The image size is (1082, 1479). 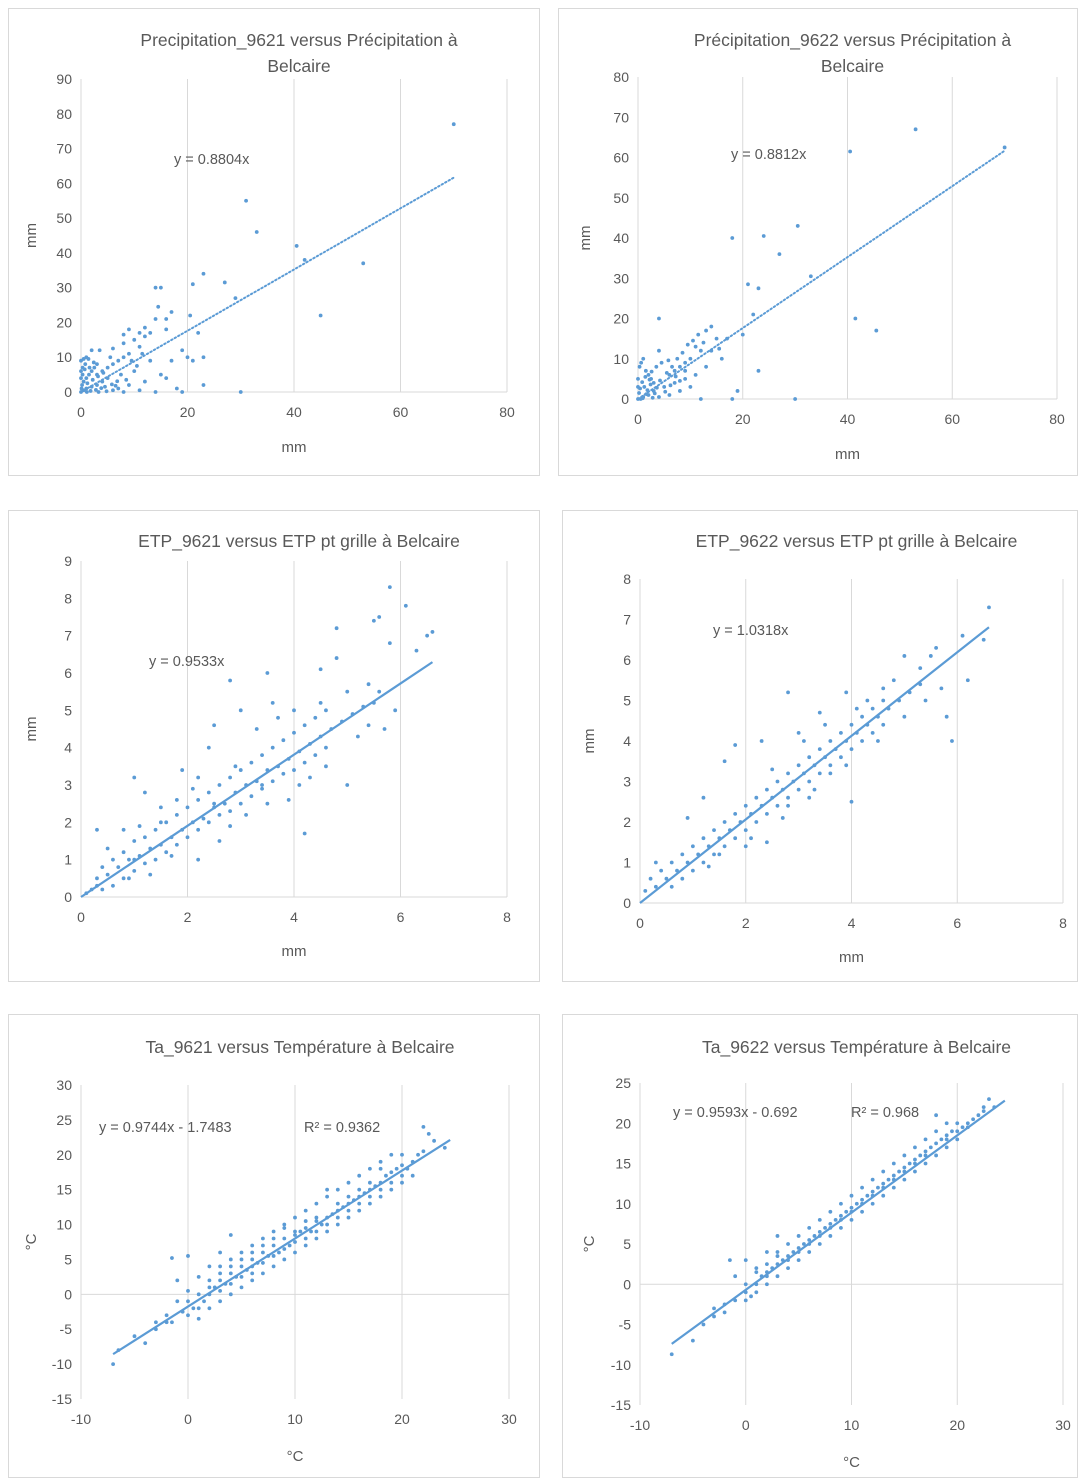 I want to click on y-tick-label: 6, so click(x=627, y=660).